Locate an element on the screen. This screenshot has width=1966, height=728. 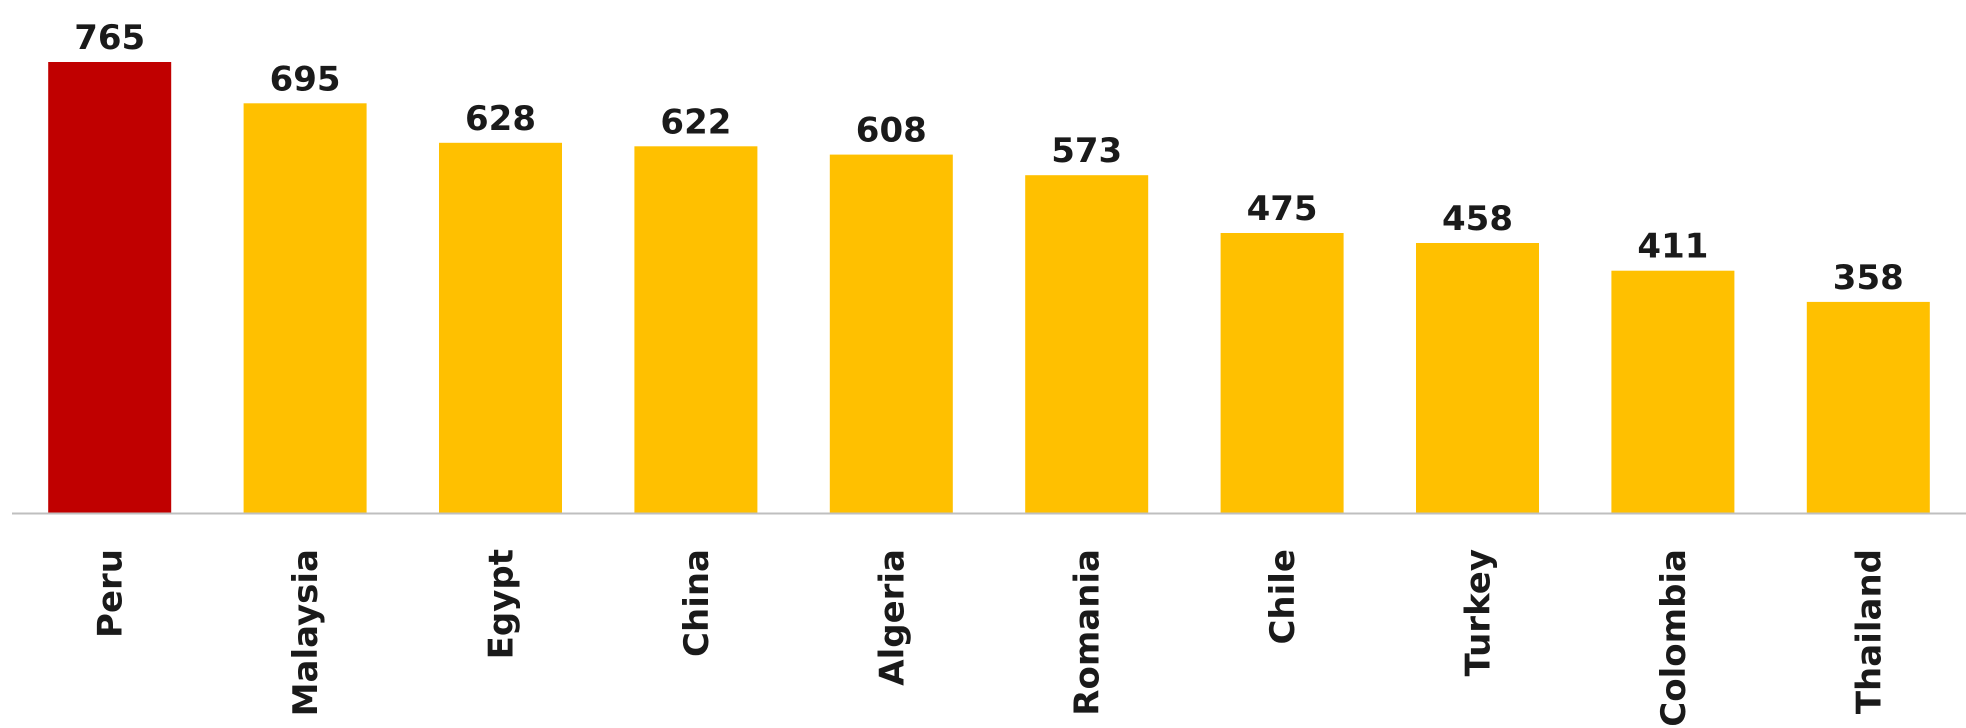
category-label-thailand: Thailand is located at coordinates (1869, 631).